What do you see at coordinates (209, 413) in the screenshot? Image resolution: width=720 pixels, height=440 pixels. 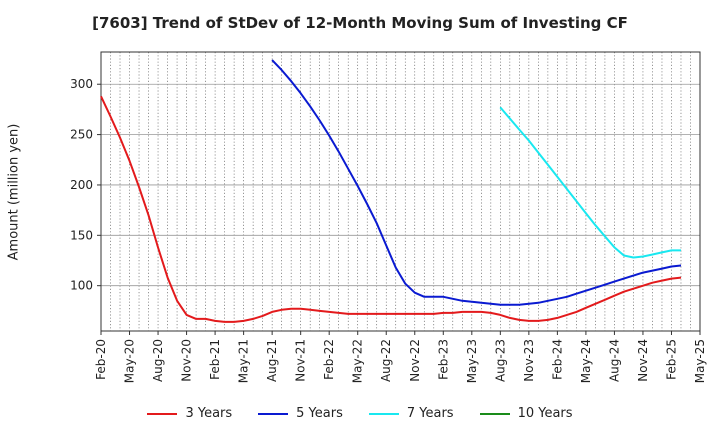 I see `legend-label: 3 Years` at bounding box center [209, 413].